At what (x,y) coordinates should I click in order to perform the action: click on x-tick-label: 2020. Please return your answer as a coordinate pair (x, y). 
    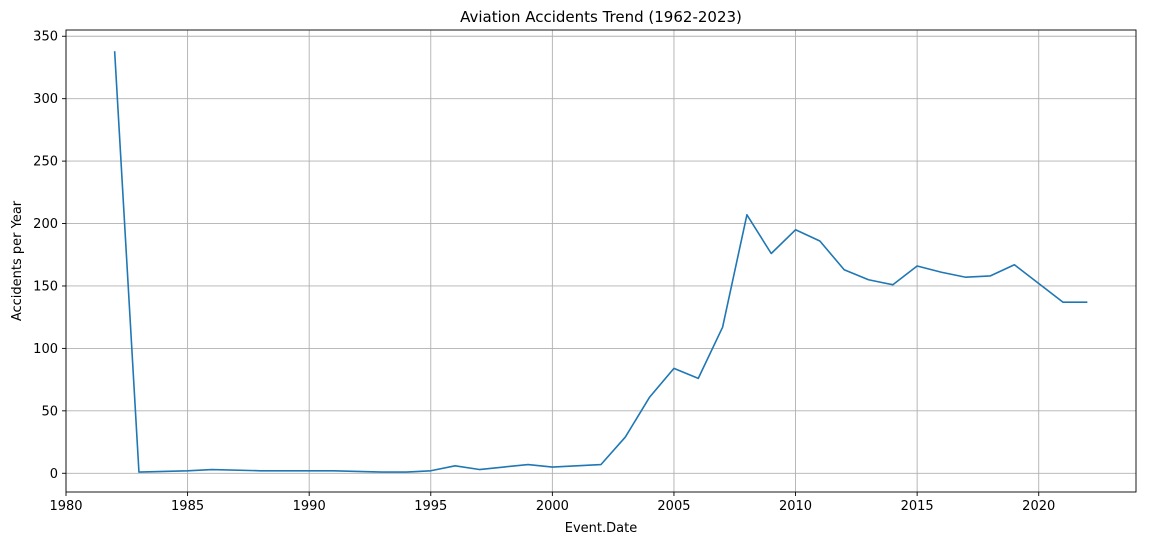
    Looking at the image, I should click on (1038, 506).